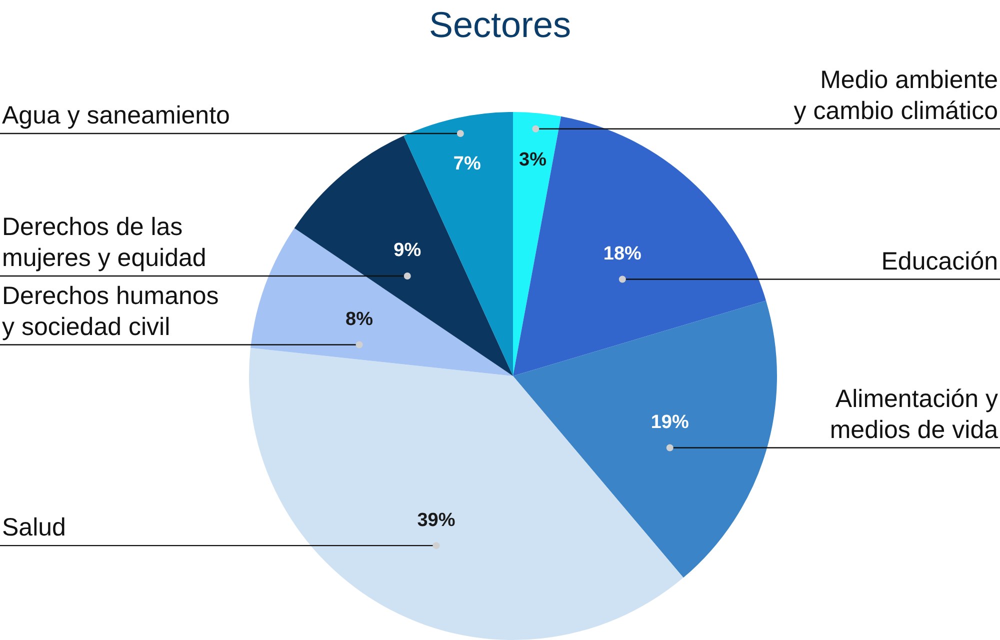 The image size is (1000, 640). Describe the element at coordinates (408, 251) in the screenshot. I see `data-label: 9%` at that location.